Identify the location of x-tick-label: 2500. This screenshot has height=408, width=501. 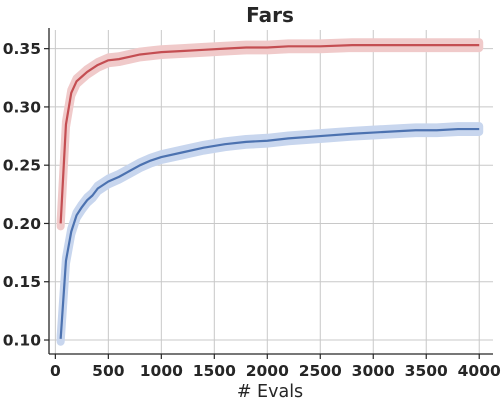
(320, 371).